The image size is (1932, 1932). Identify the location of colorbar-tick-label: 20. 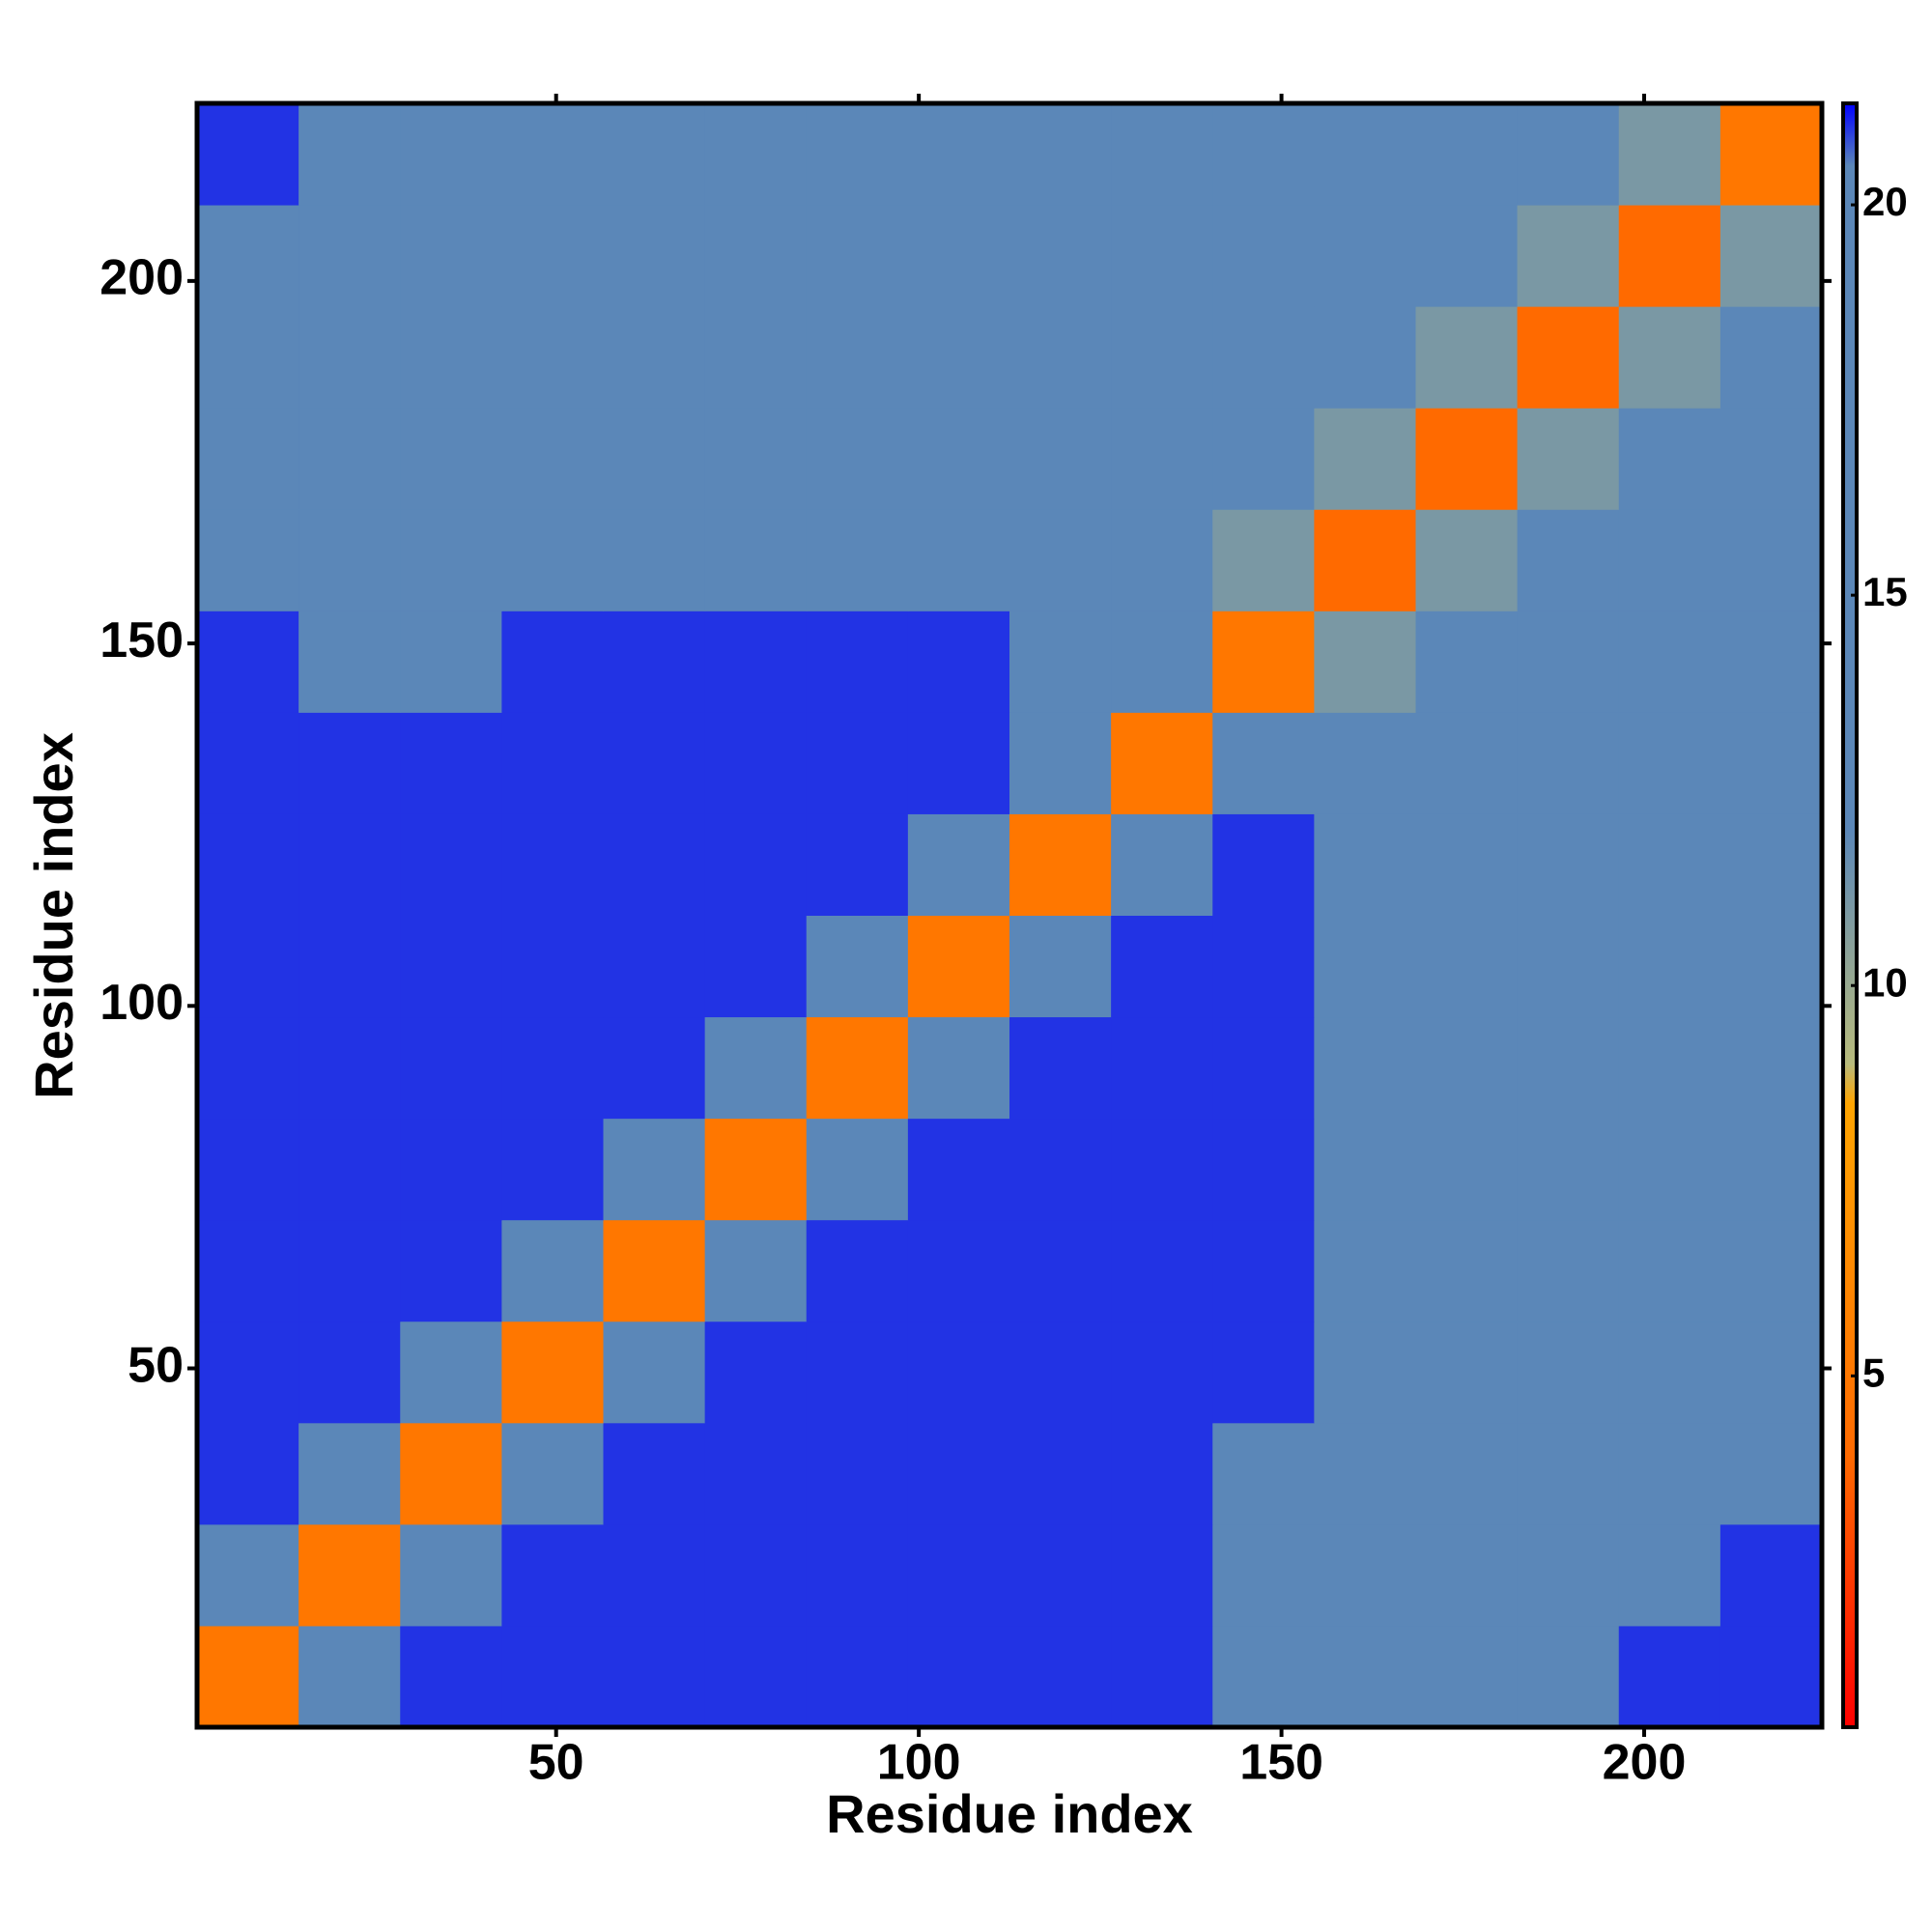
(1885, 201).